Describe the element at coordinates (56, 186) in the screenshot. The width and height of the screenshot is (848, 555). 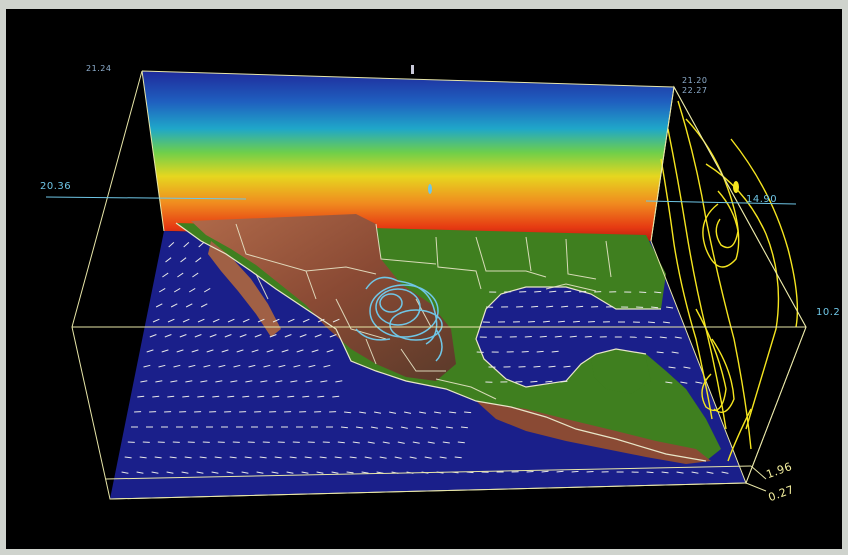
I see `label-left-axis-value: 20.36` at that location.